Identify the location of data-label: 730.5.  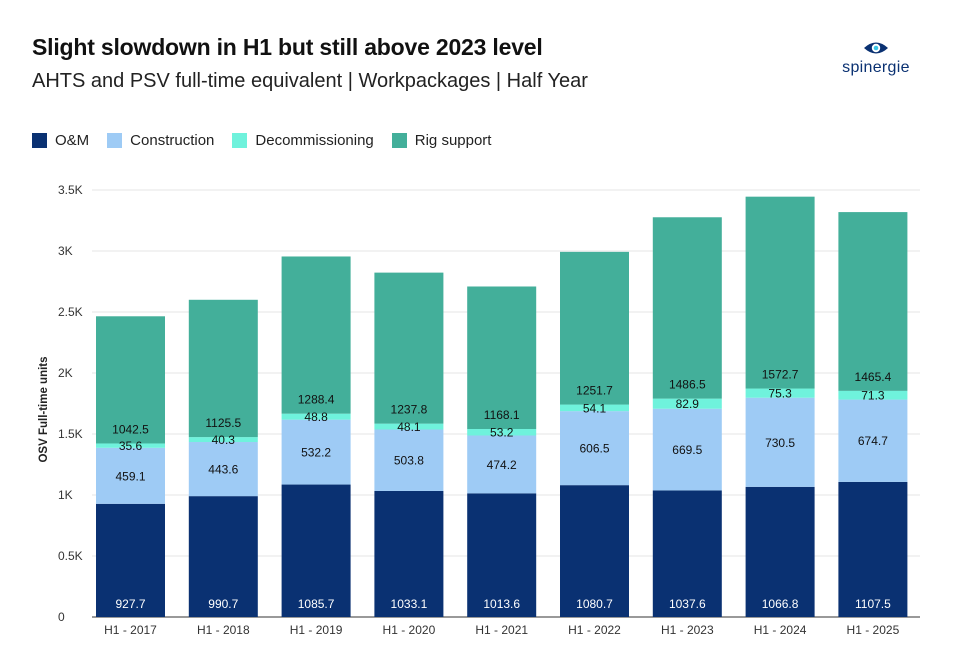
(780, 443).